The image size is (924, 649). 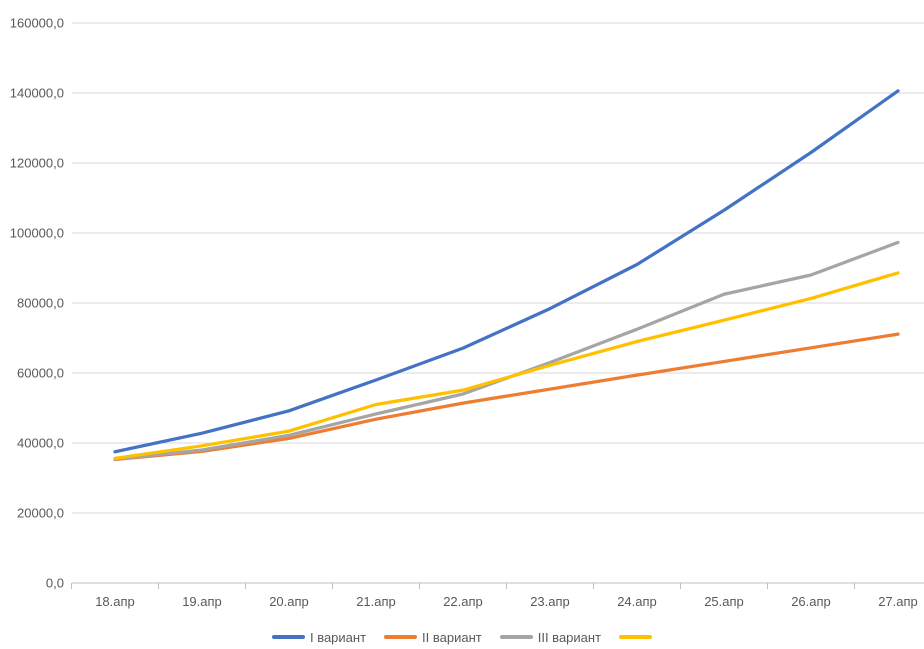 I want to click on x-tick-label: 24.апр, so click(x=637, y=601).